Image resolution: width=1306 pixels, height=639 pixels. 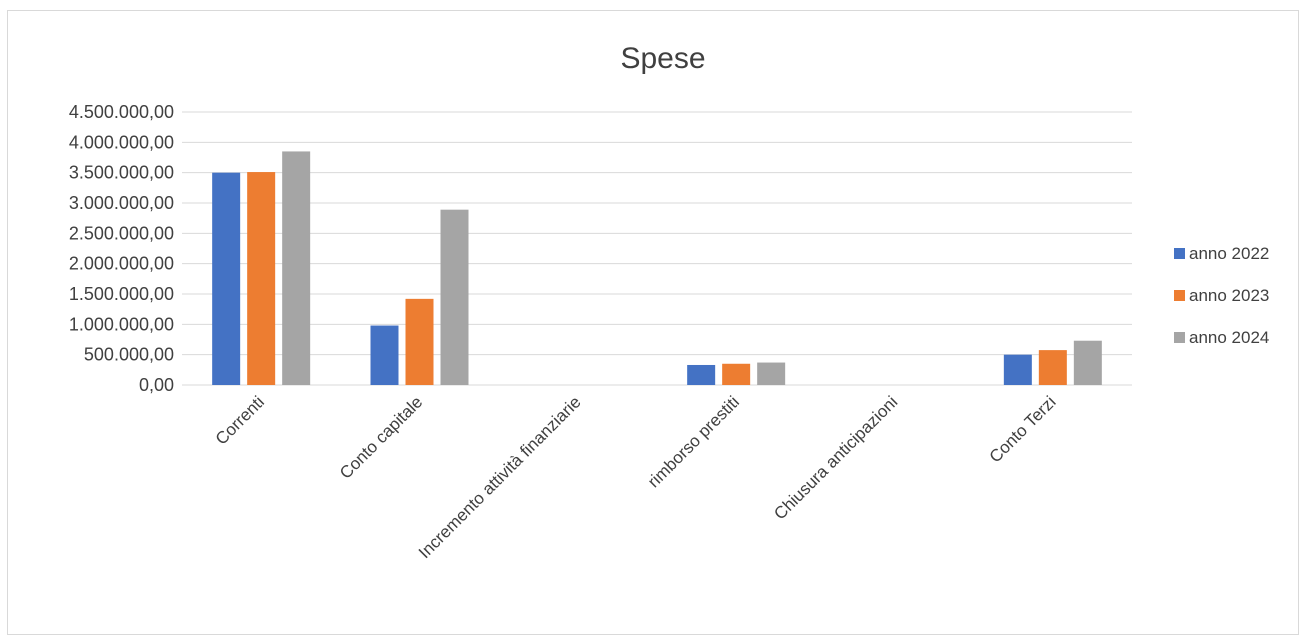 I want to click on legend-item: anno 2022, so click(x=1221, y=253).